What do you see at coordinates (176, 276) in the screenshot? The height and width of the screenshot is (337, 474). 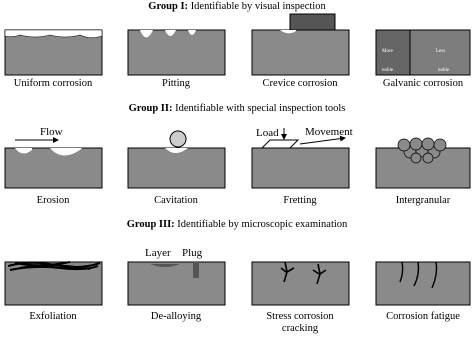 I see `de-alloying-figure: Layer Plug` at bounding box center [176, 276].